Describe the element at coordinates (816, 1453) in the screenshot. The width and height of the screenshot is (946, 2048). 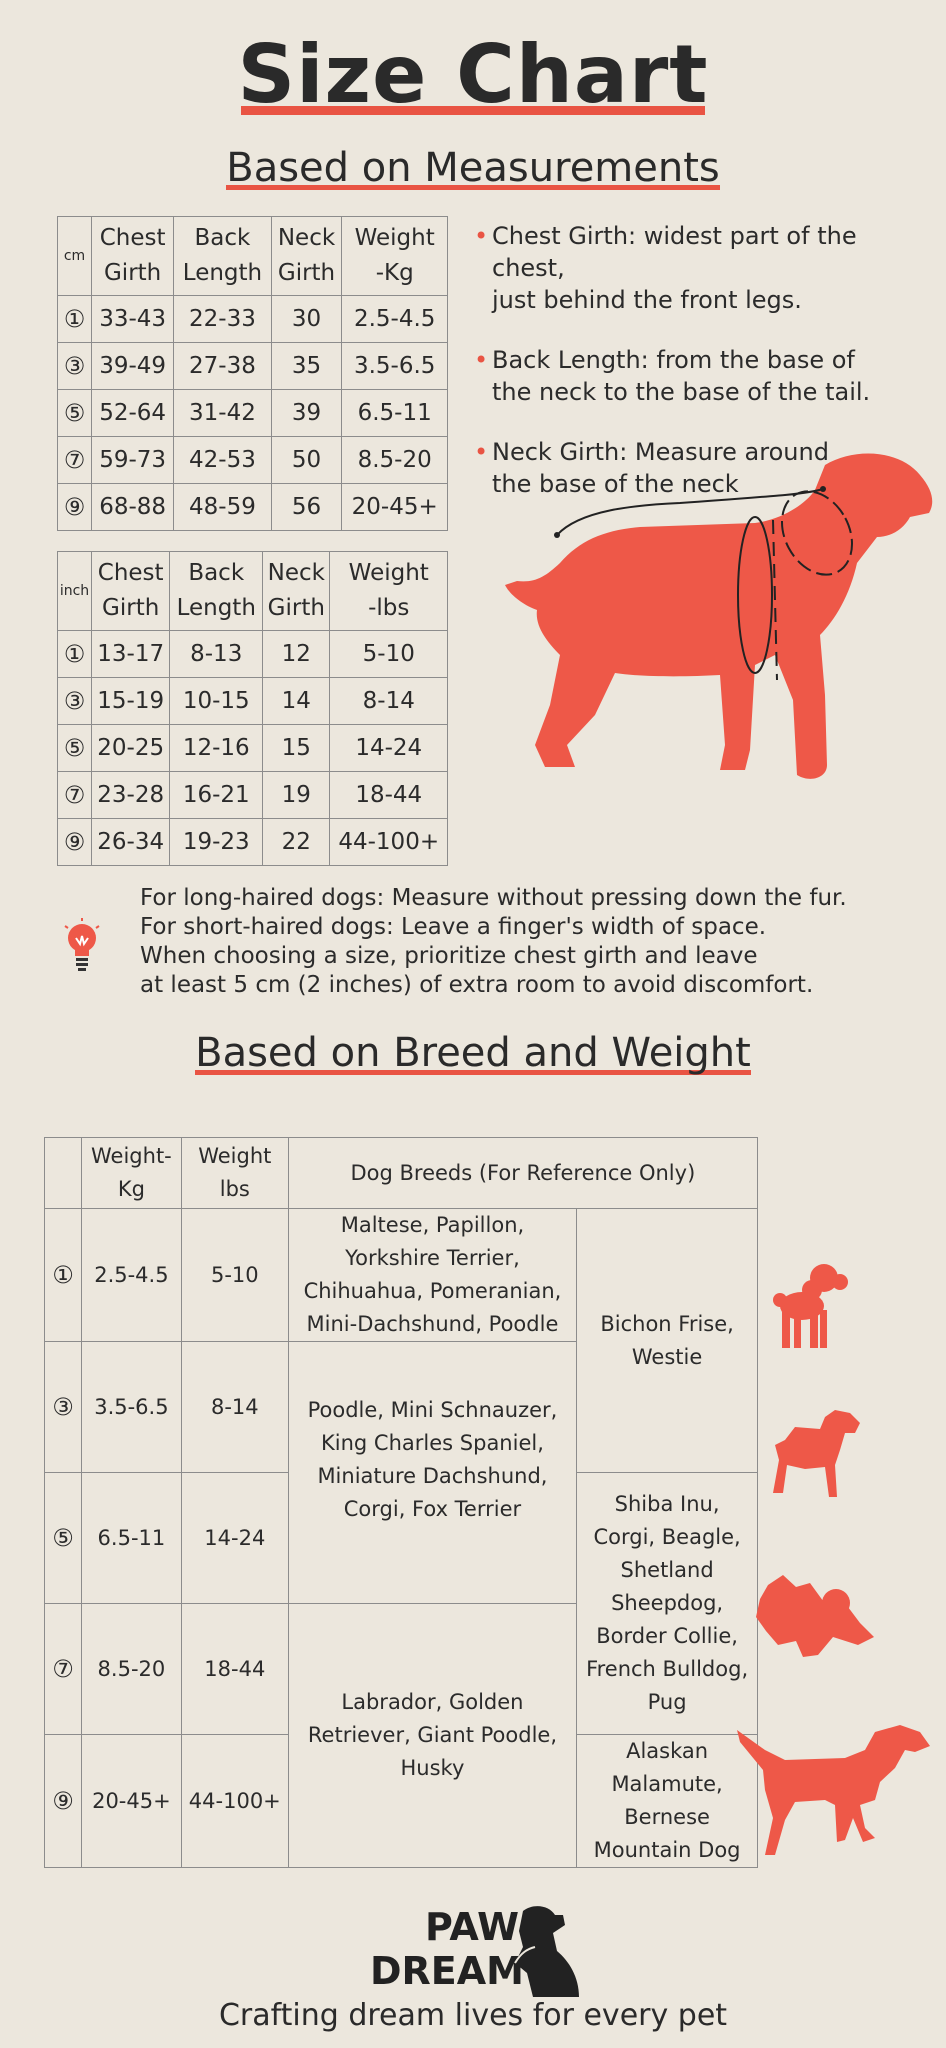
I see `terrier-silhouette` at that location.